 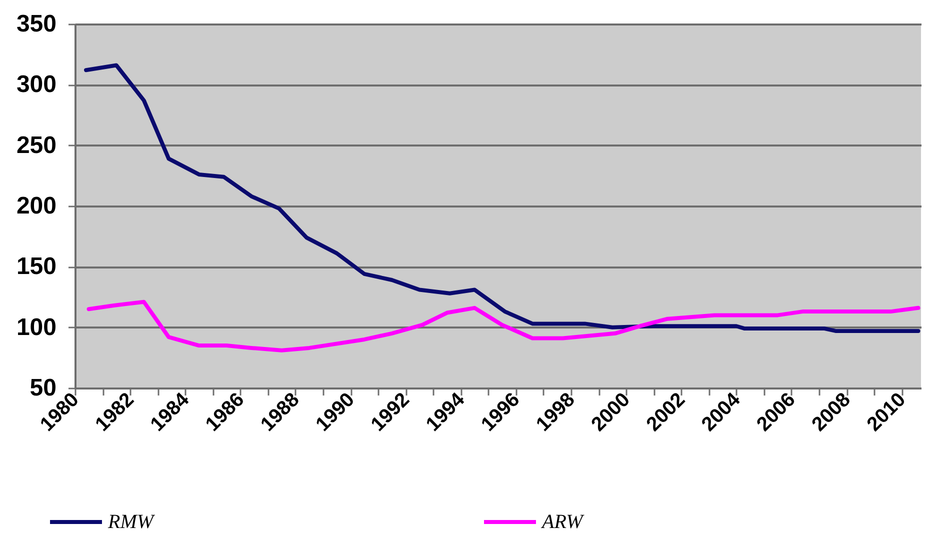 I want to click on y-tick-label: 200, so click(x=36, y=206).